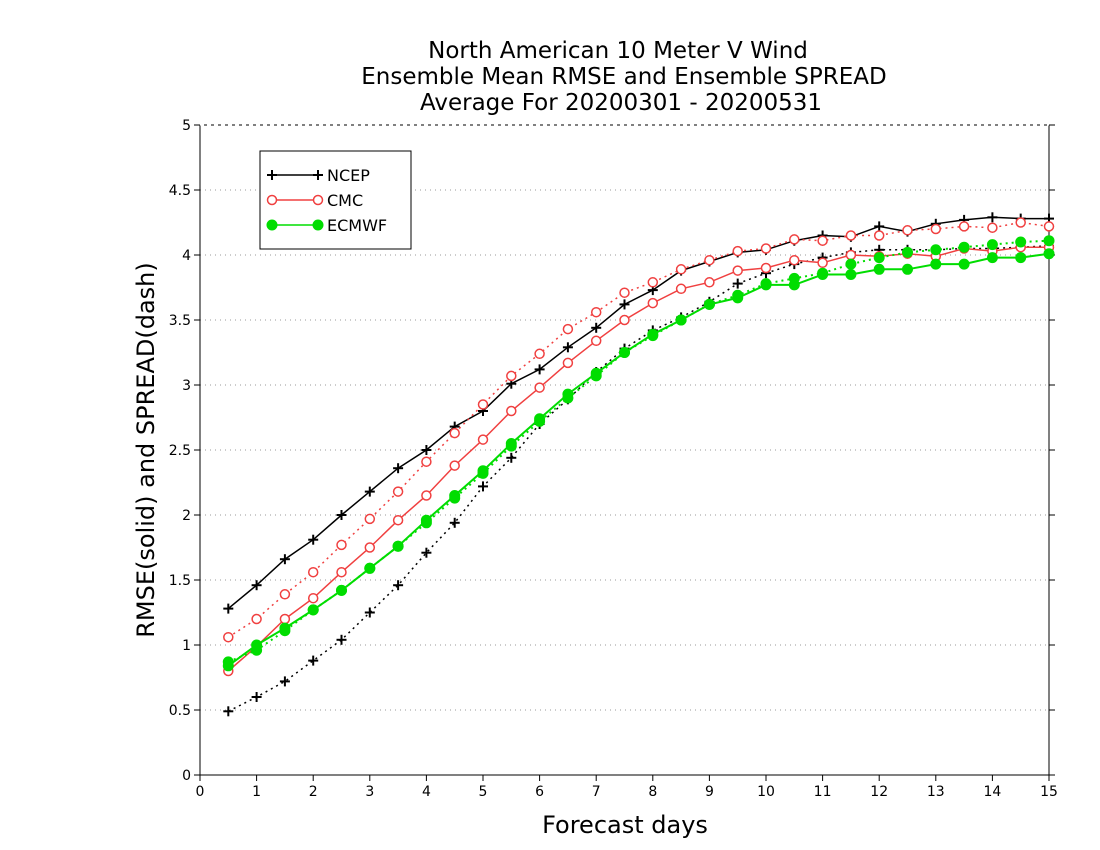  I want to click on x-tick-label-12: 12, so click(879, 792).